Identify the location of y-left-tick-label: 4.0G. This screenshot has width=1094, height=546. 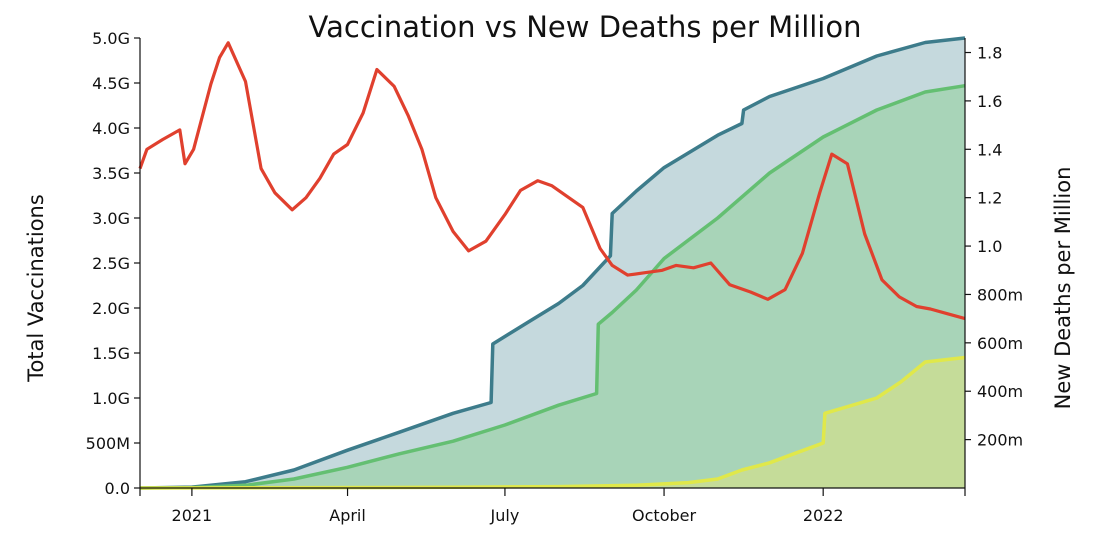
(111, 128).